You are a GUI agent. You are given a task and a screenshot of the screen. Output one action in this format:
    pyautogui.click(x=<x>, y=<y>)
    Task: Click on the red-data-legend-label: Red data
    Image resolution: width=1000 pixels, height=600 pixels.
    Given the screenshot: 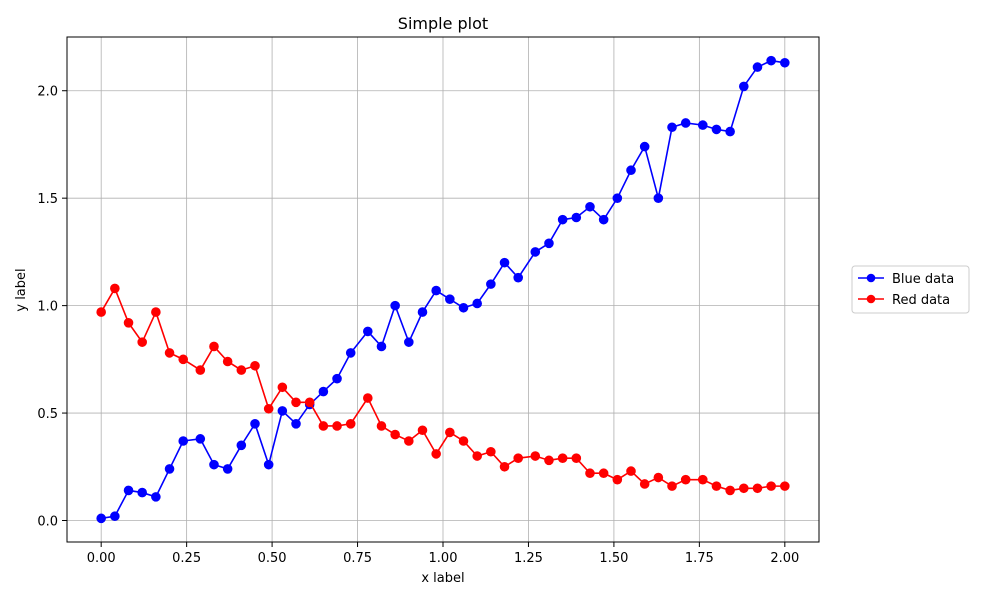 What is the action you would take?
    pyautogui.click(x=921, y=300)
    